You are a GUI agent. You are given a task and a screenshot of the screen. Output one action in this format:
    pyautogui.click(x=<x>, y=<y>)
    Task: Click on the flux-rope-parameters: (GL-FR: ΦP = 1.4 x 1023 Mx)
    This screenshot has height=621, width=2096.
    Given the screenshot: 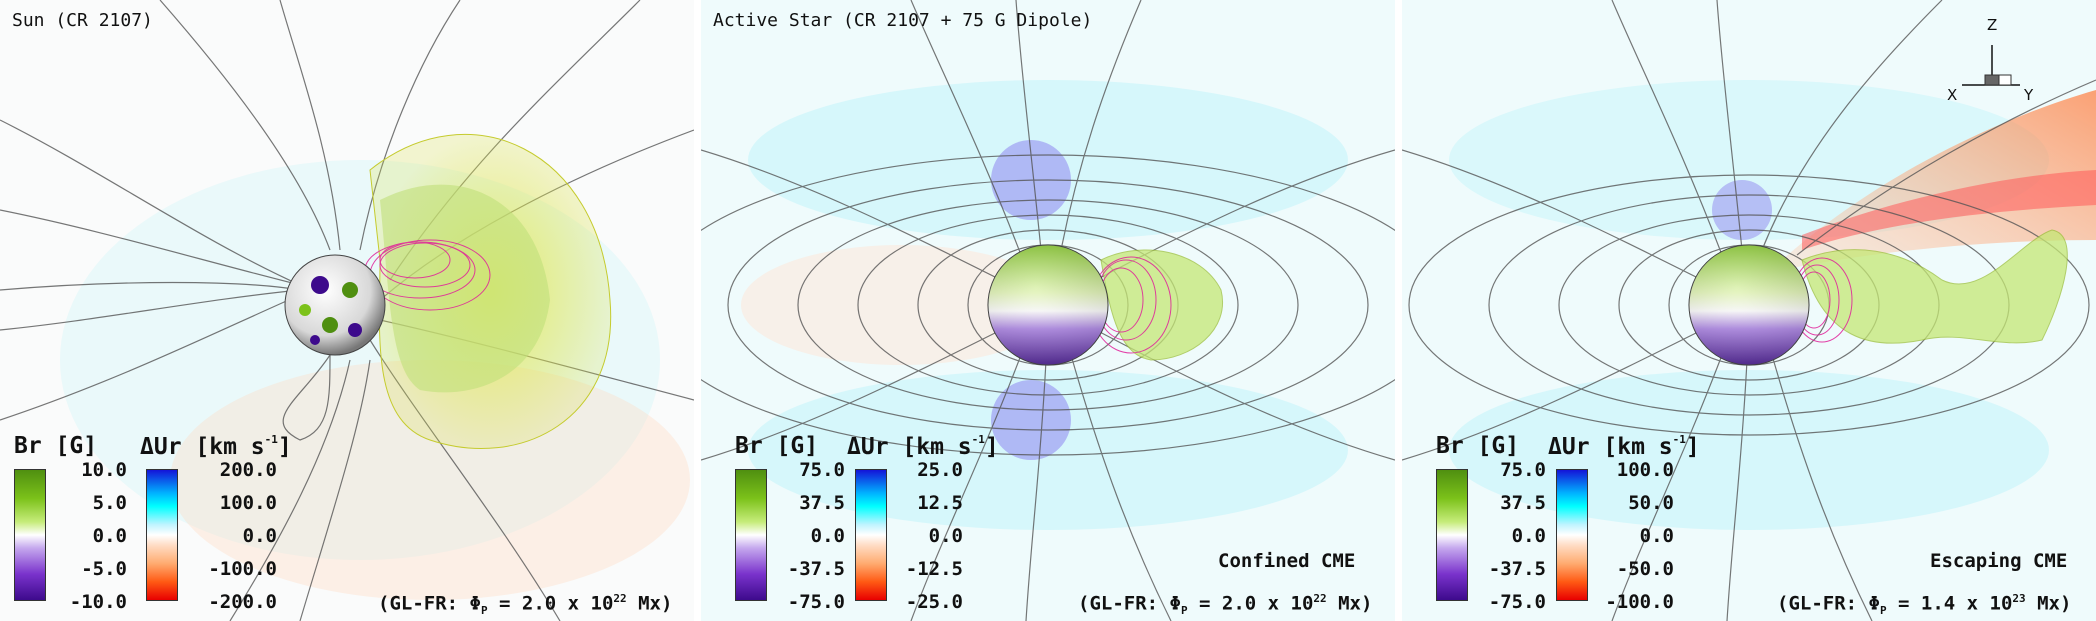 What is the action you would take?
    pyautogui.click(x=1924, y=605)
    